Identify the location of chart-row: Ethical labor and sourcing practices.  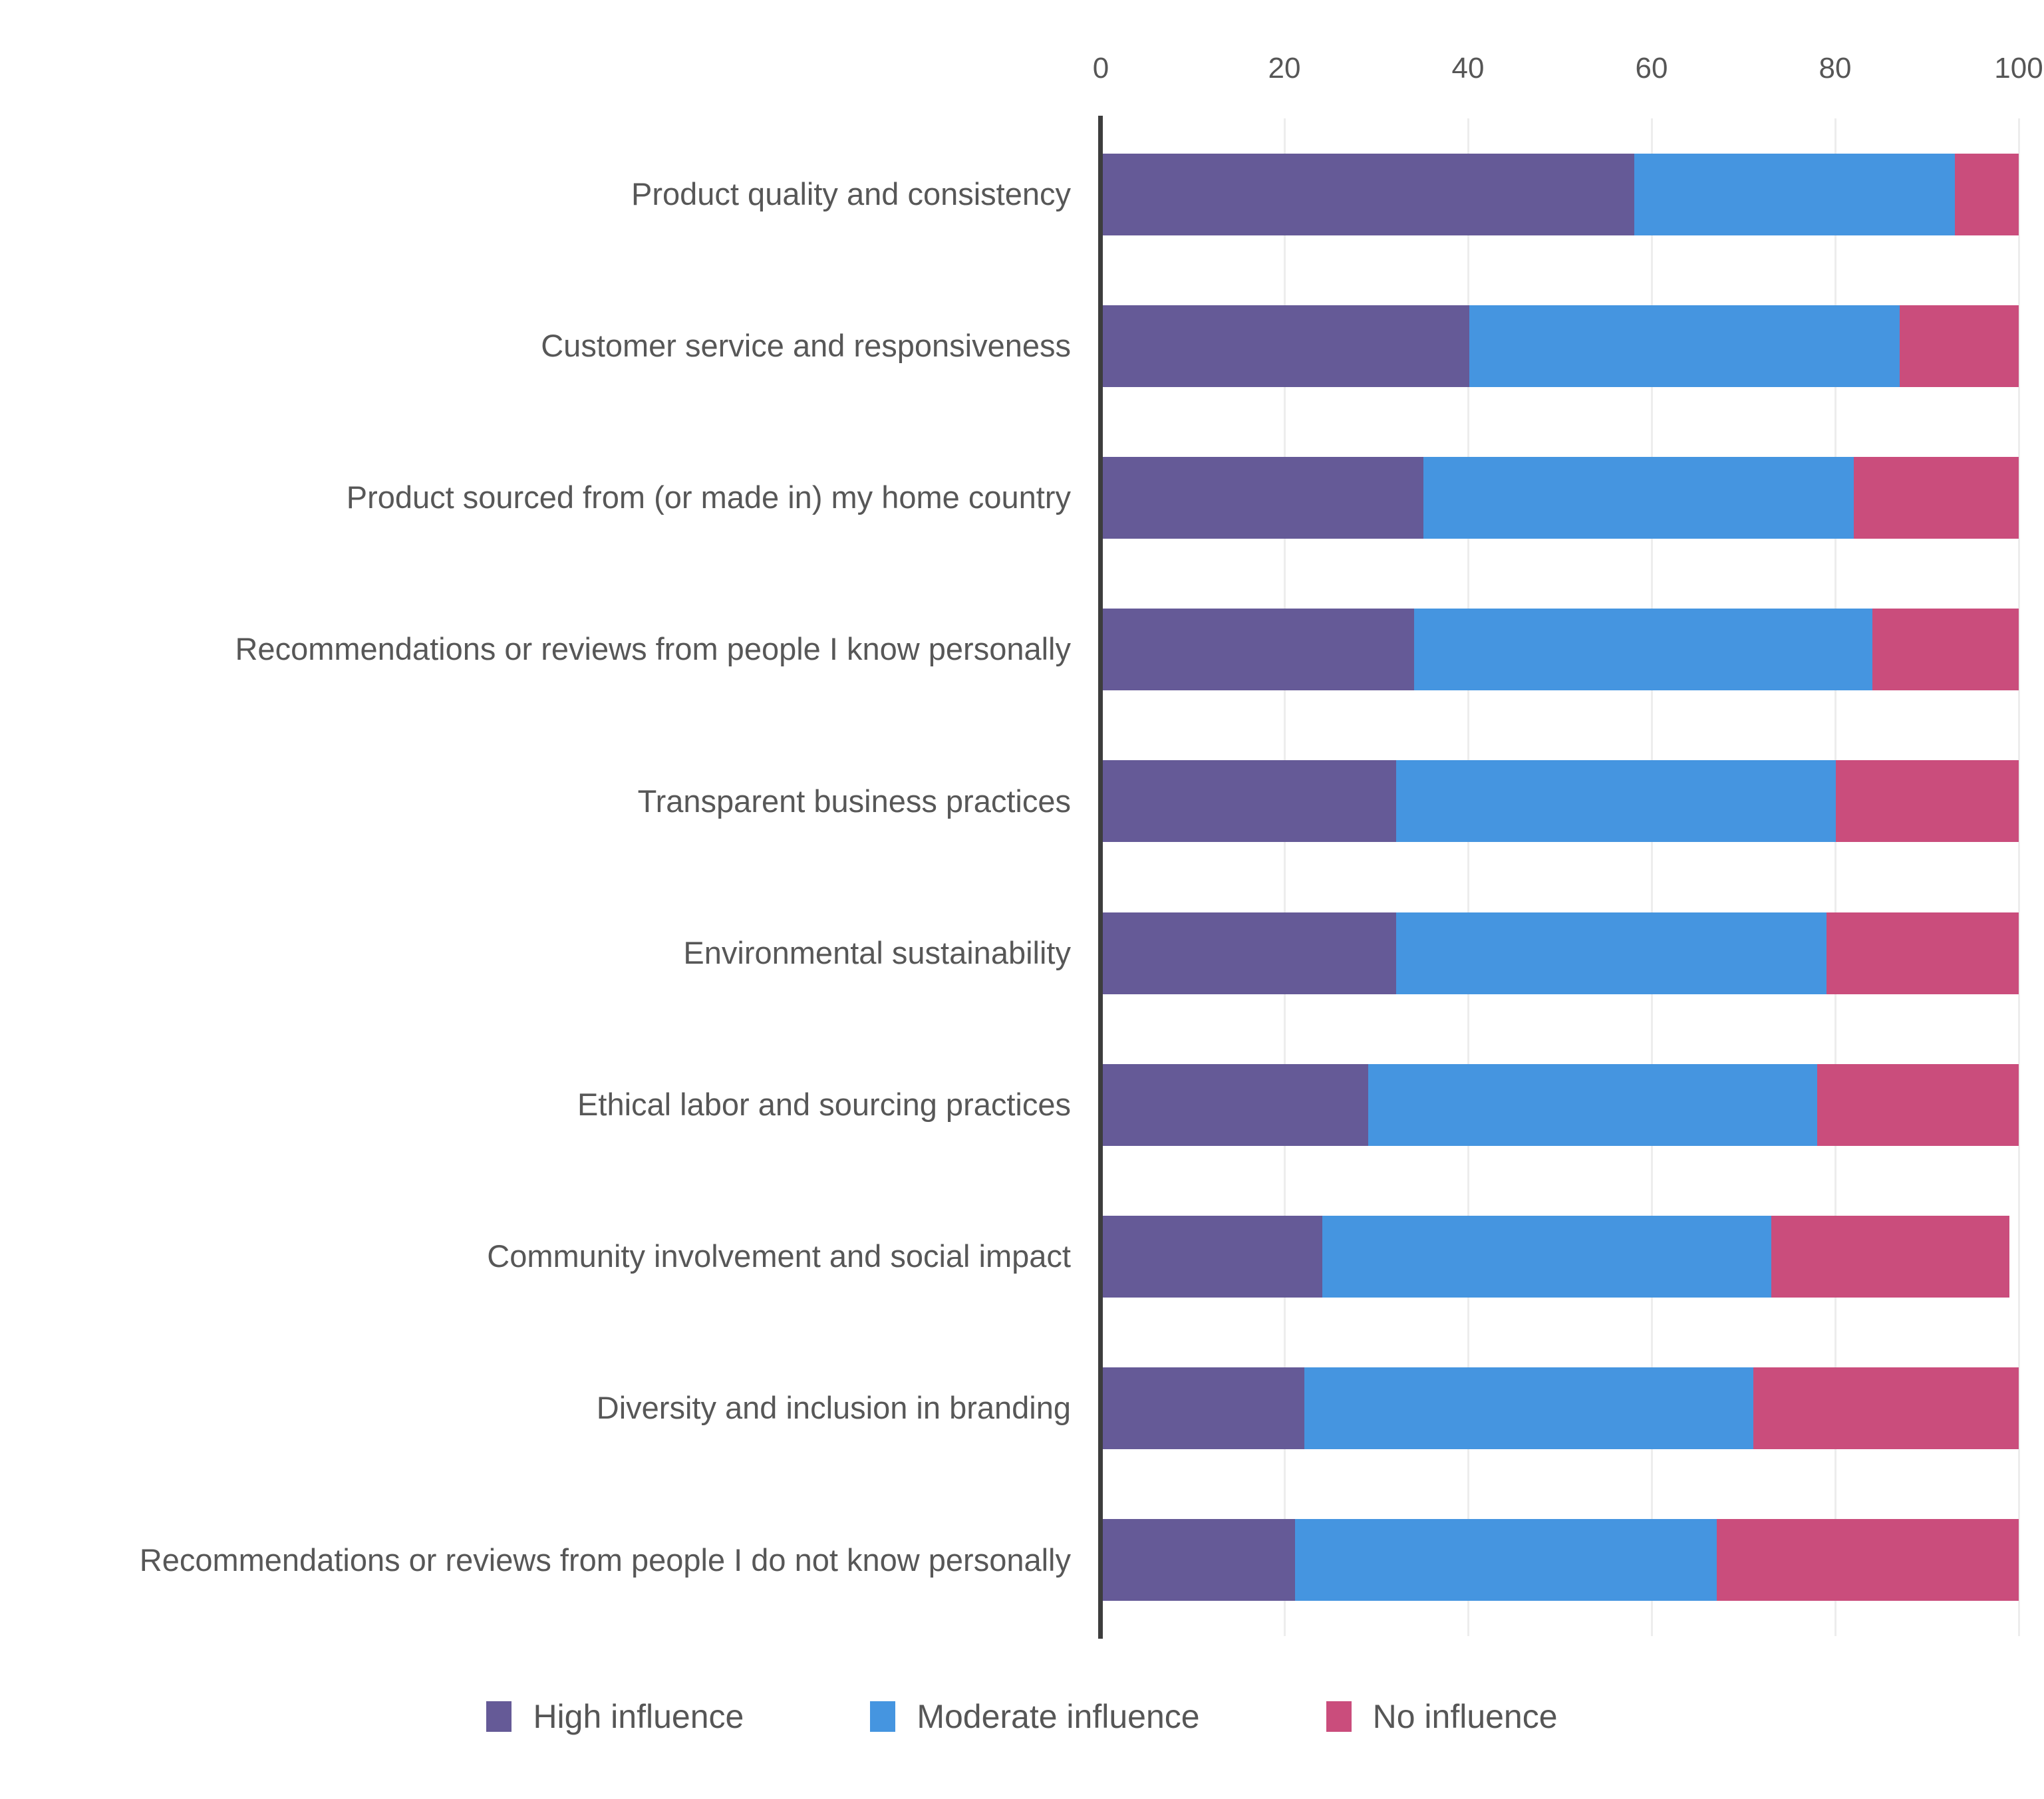
(1022, 1104).